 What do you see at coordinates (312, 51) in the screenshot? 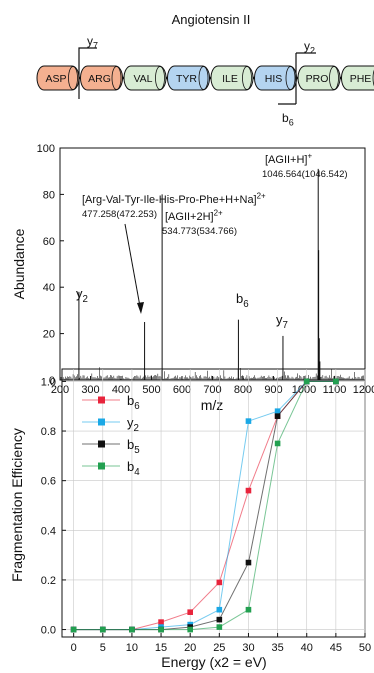
I see `y2-fragment-label-sub: 2` at bounding box center [312, 51].